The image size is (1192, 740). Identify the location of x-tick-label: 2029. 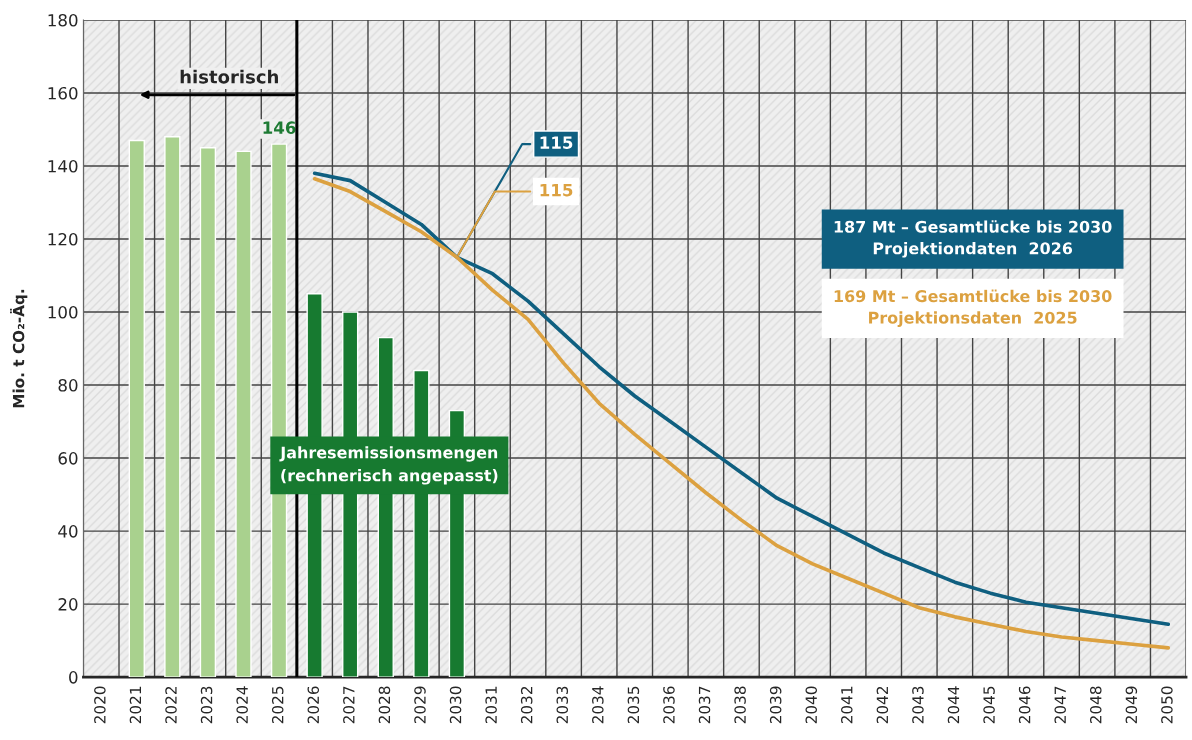
(420, 705).